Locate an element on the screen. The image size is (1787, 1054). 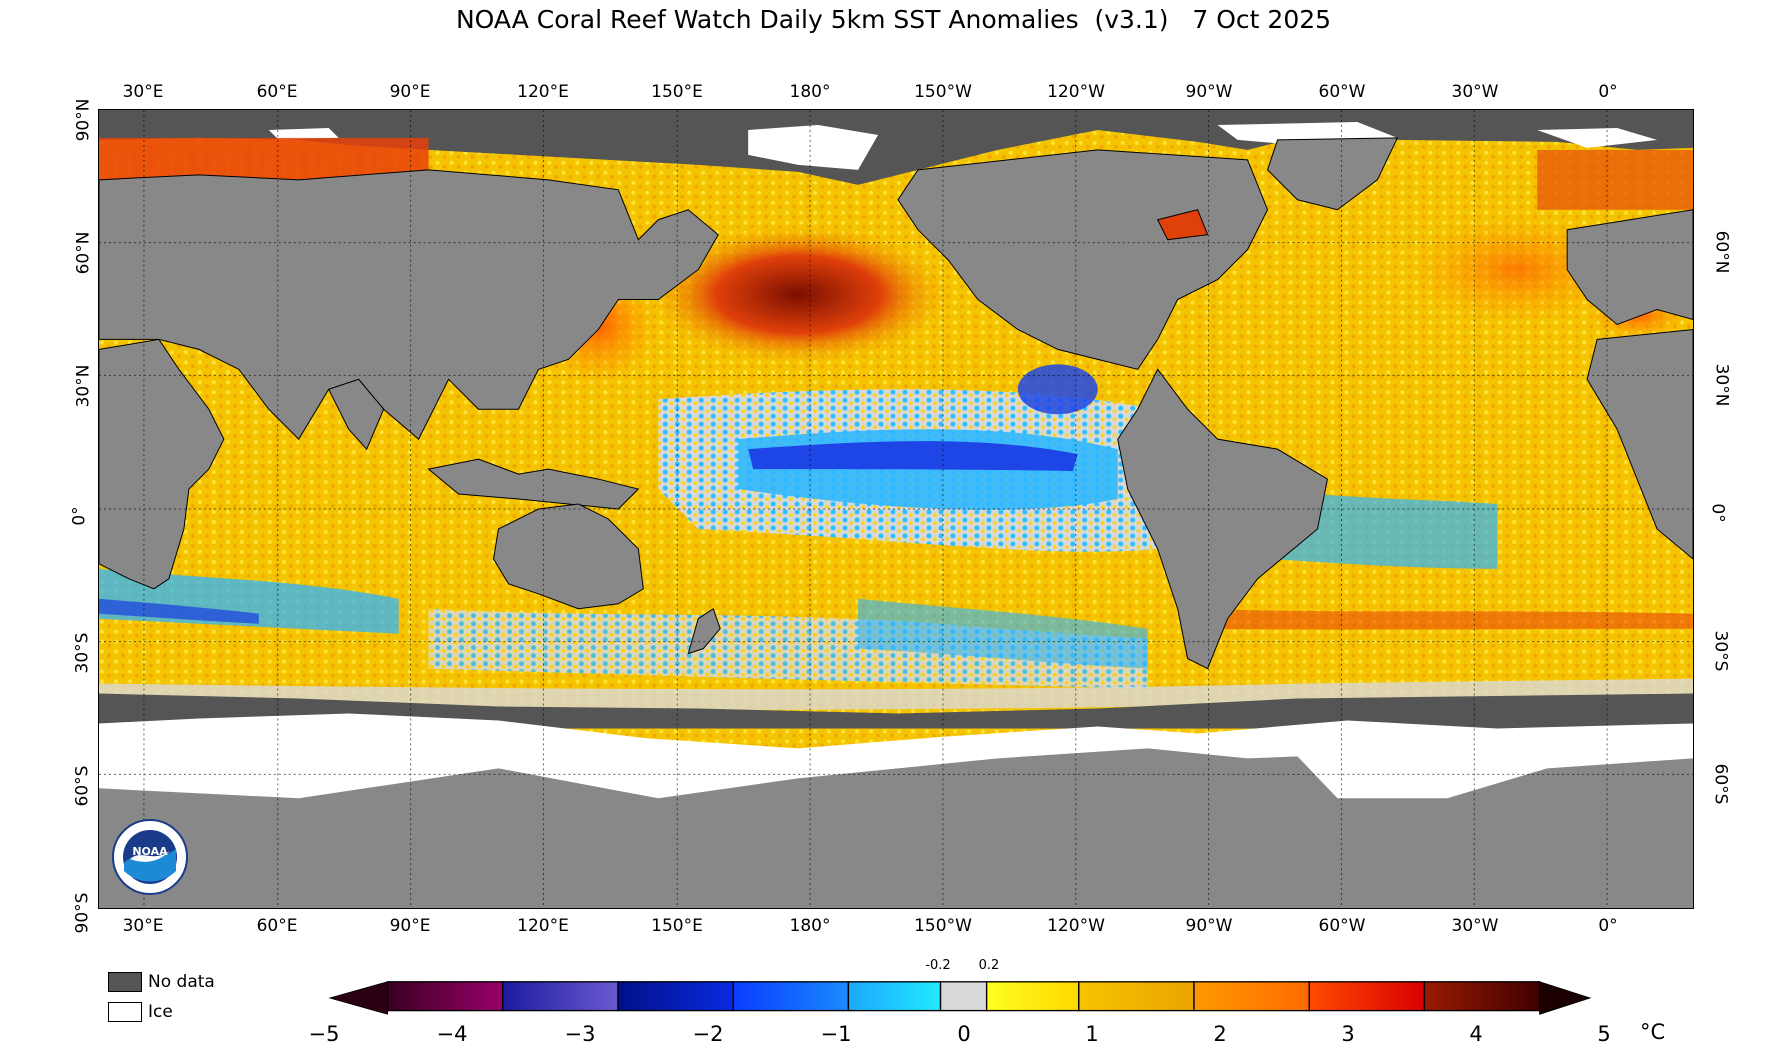
africa-land is located at coordinates (162, 464).